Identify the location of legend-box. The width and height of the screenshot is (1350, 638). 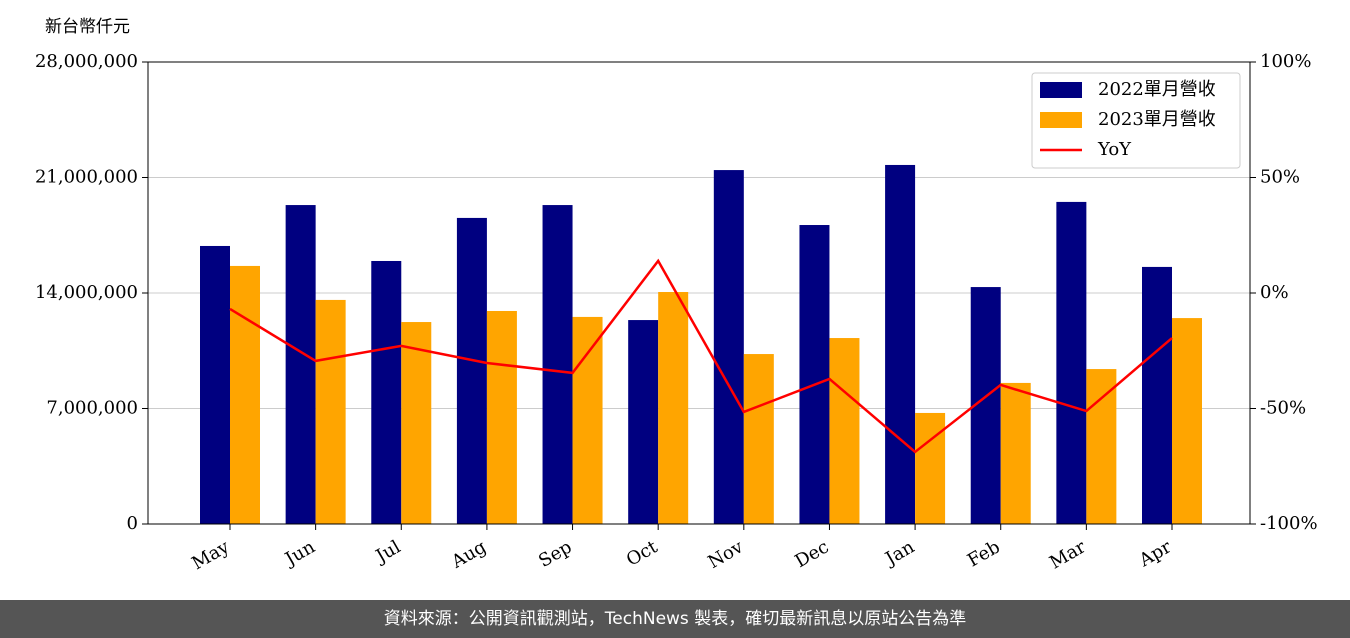
(1136, 120).